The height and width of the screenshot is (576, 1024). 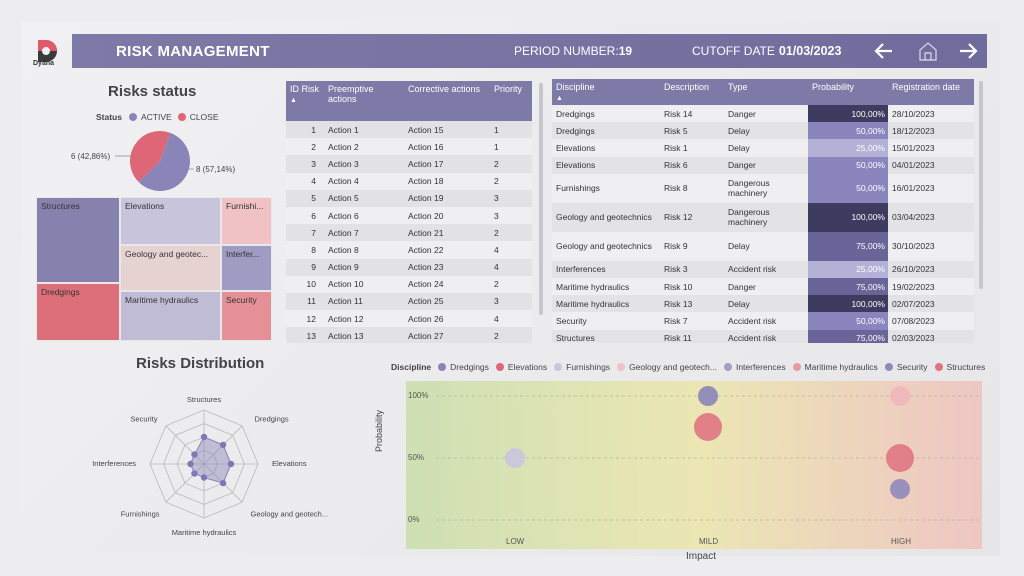 I want to click on bubble-point-dredgings, so click(x=708, y=396).